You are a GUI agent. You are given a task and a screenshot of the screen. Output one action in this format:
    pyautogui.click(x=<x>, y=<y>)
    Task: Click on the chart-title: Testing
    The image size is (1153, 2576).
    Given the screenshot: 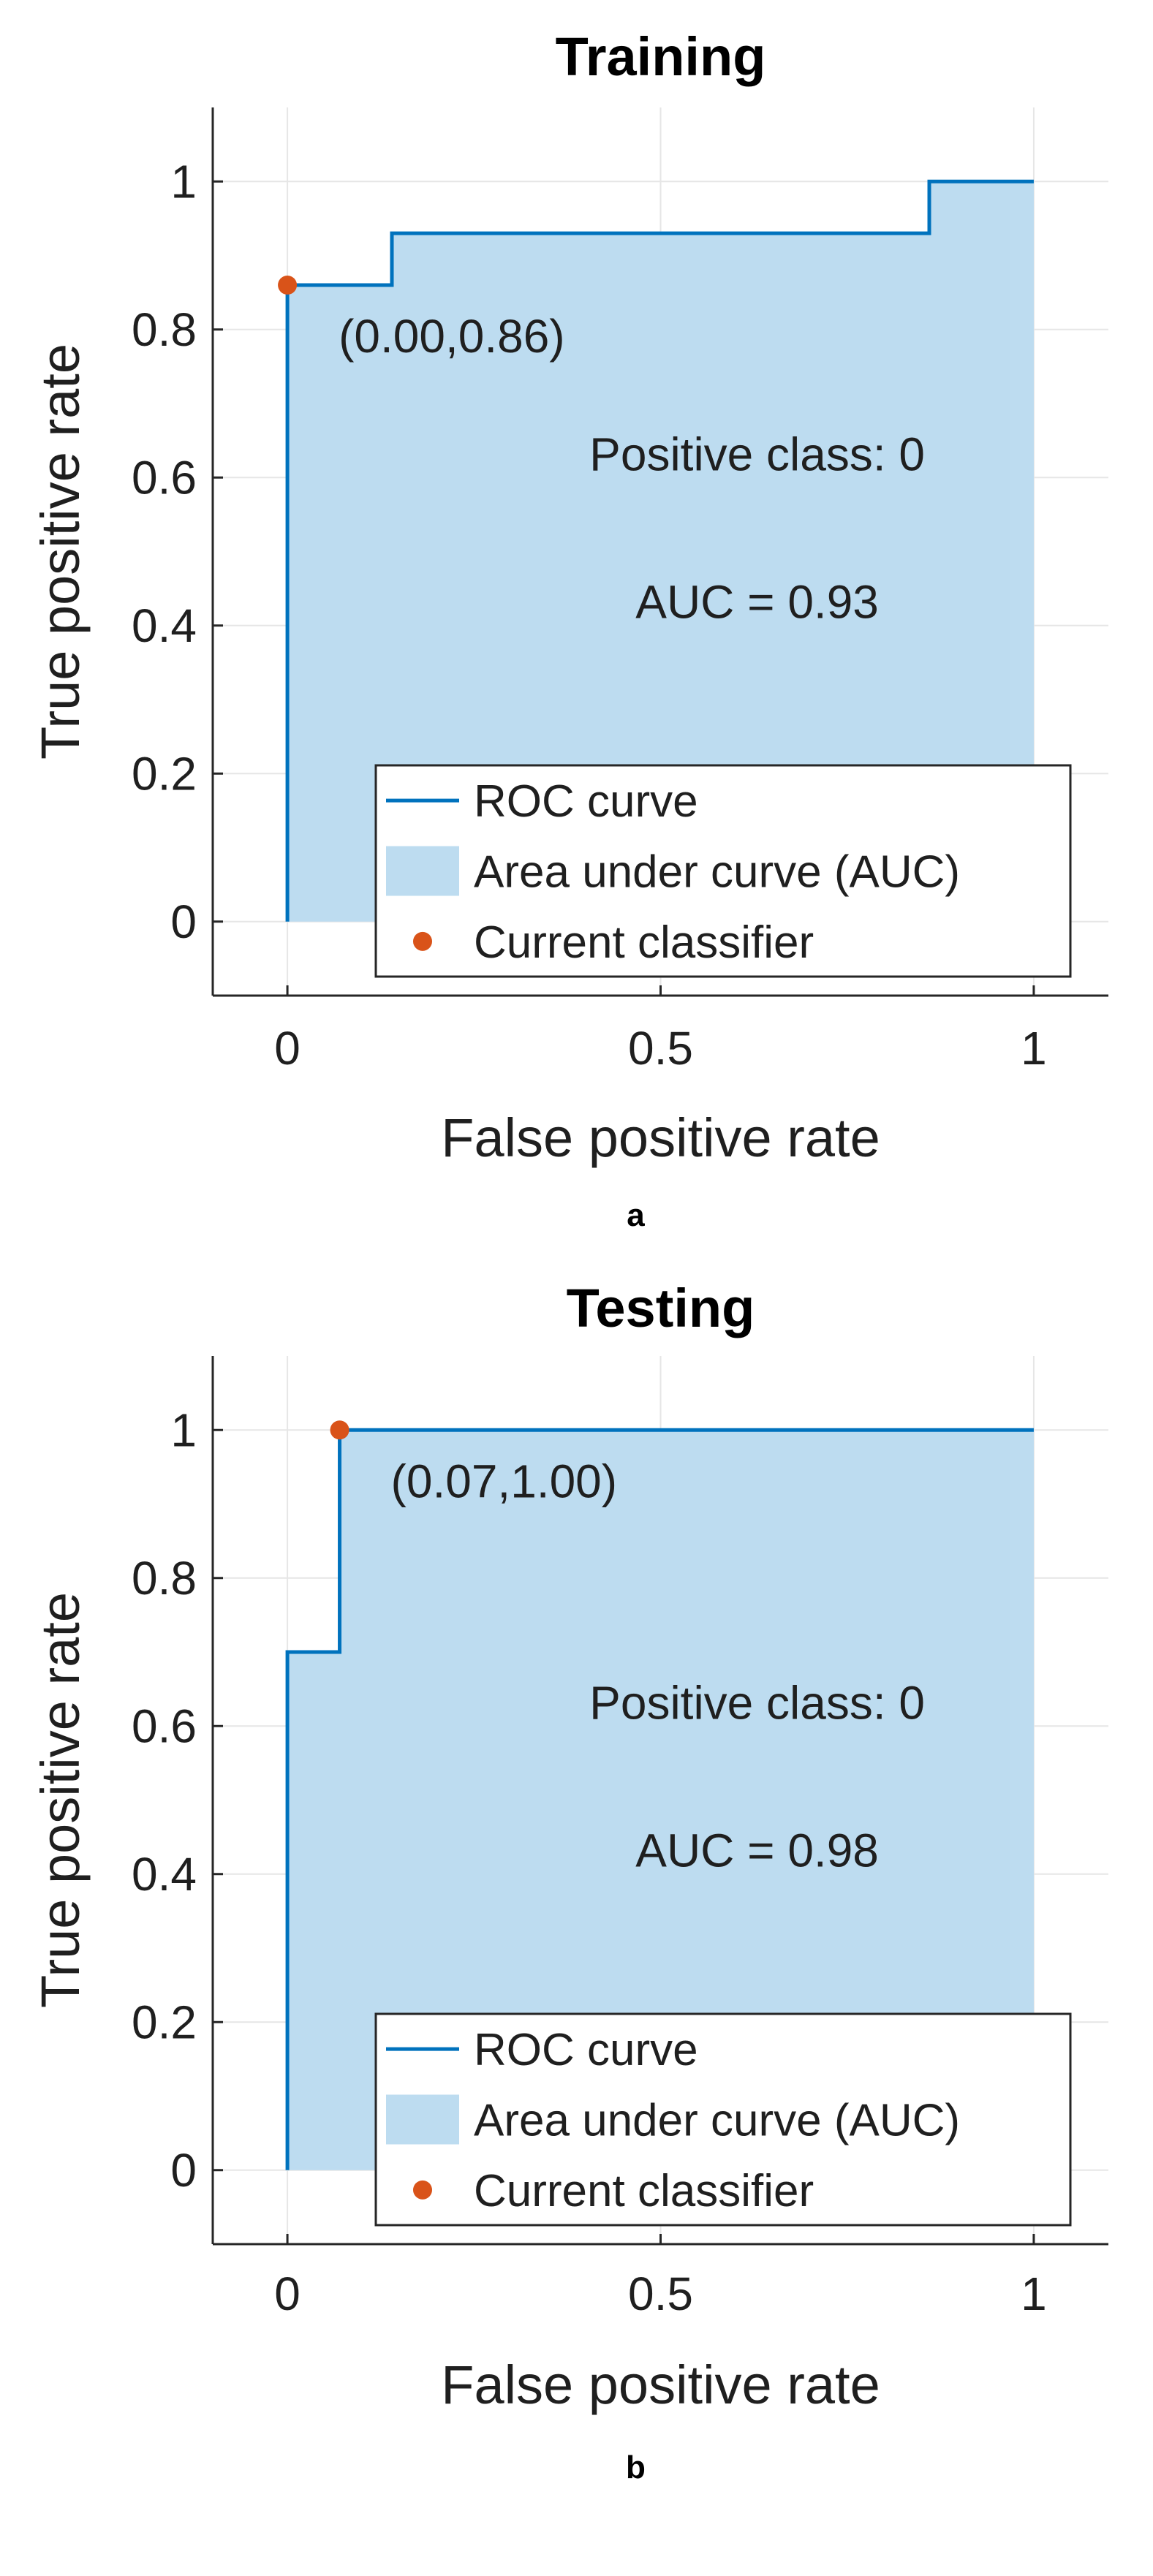 What is the action you would take?
    pyautogui.click(x=661, y=1308)
    